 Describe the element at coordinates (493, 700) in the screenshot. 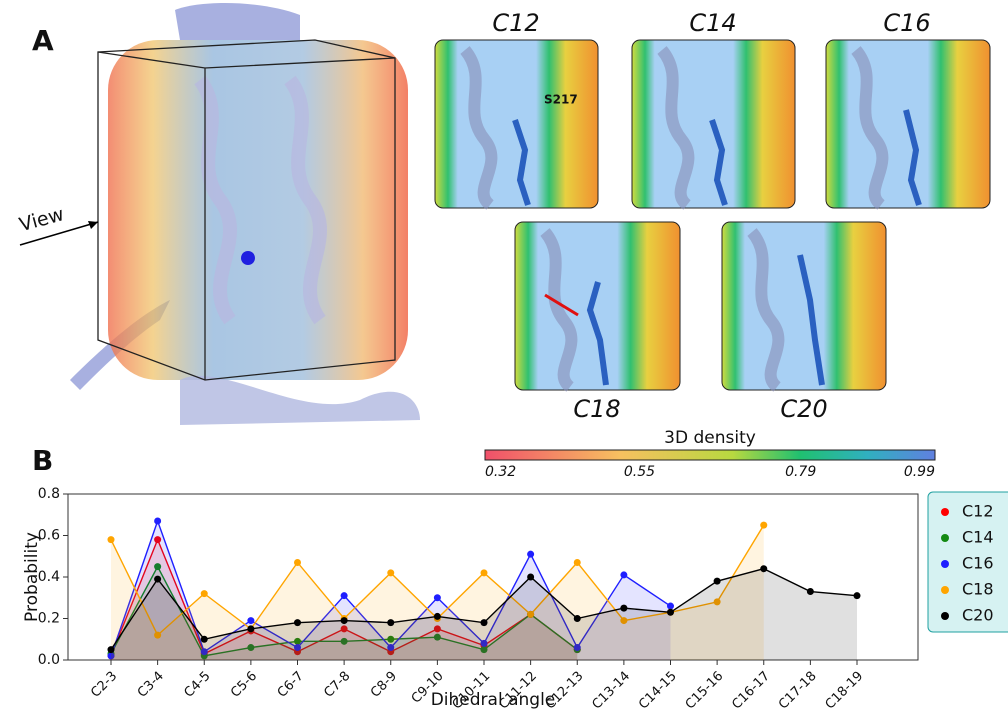

I see `x-axis-label: Dihedral angle` at that location.